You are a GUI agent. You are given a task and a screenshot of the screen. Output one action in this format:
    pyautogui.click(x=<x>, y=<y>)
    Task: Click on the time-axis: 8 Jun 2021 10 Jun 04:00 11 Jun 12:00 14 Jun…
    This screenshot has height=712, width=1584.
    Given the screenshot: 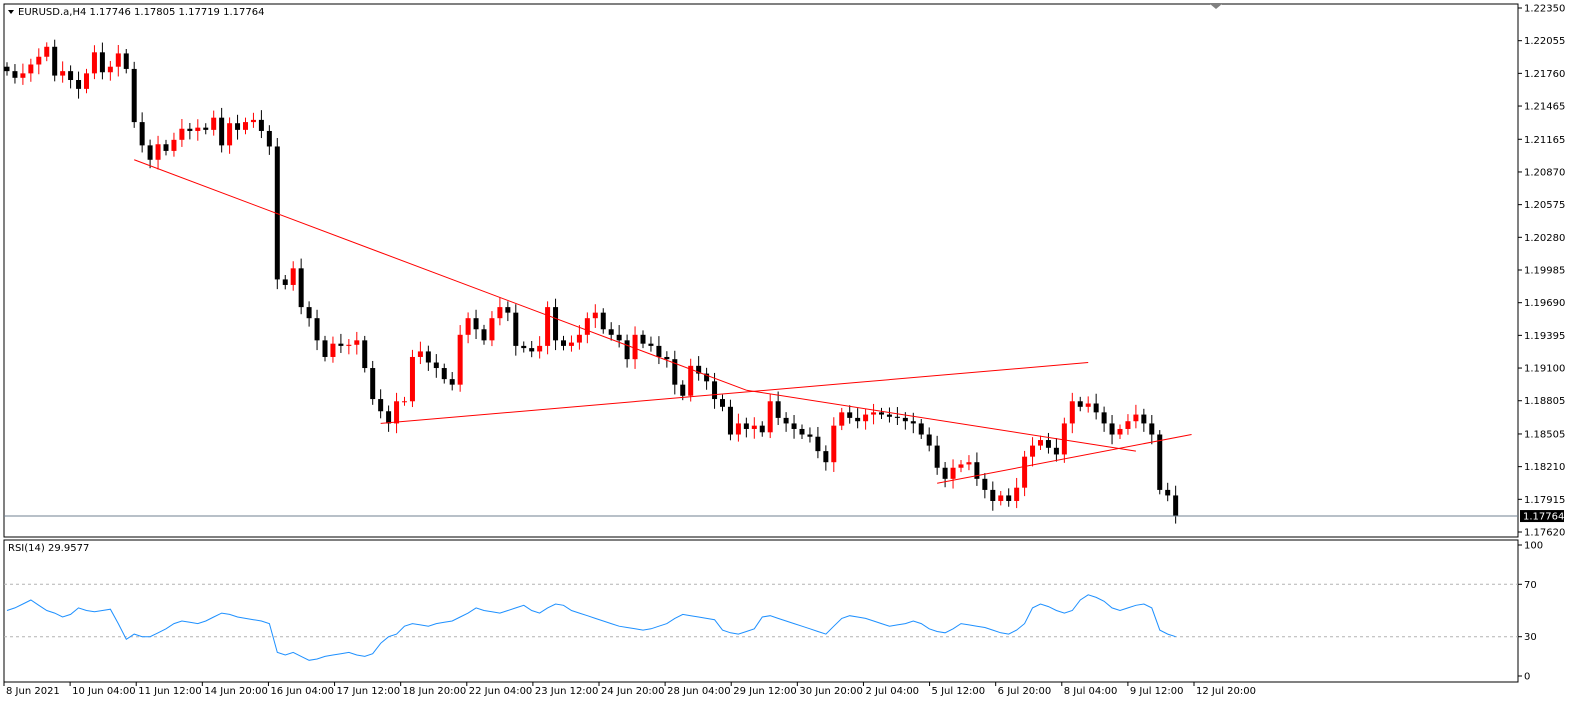 What is the action you would take?
    pyautogui.click(x=629, y=689)
    